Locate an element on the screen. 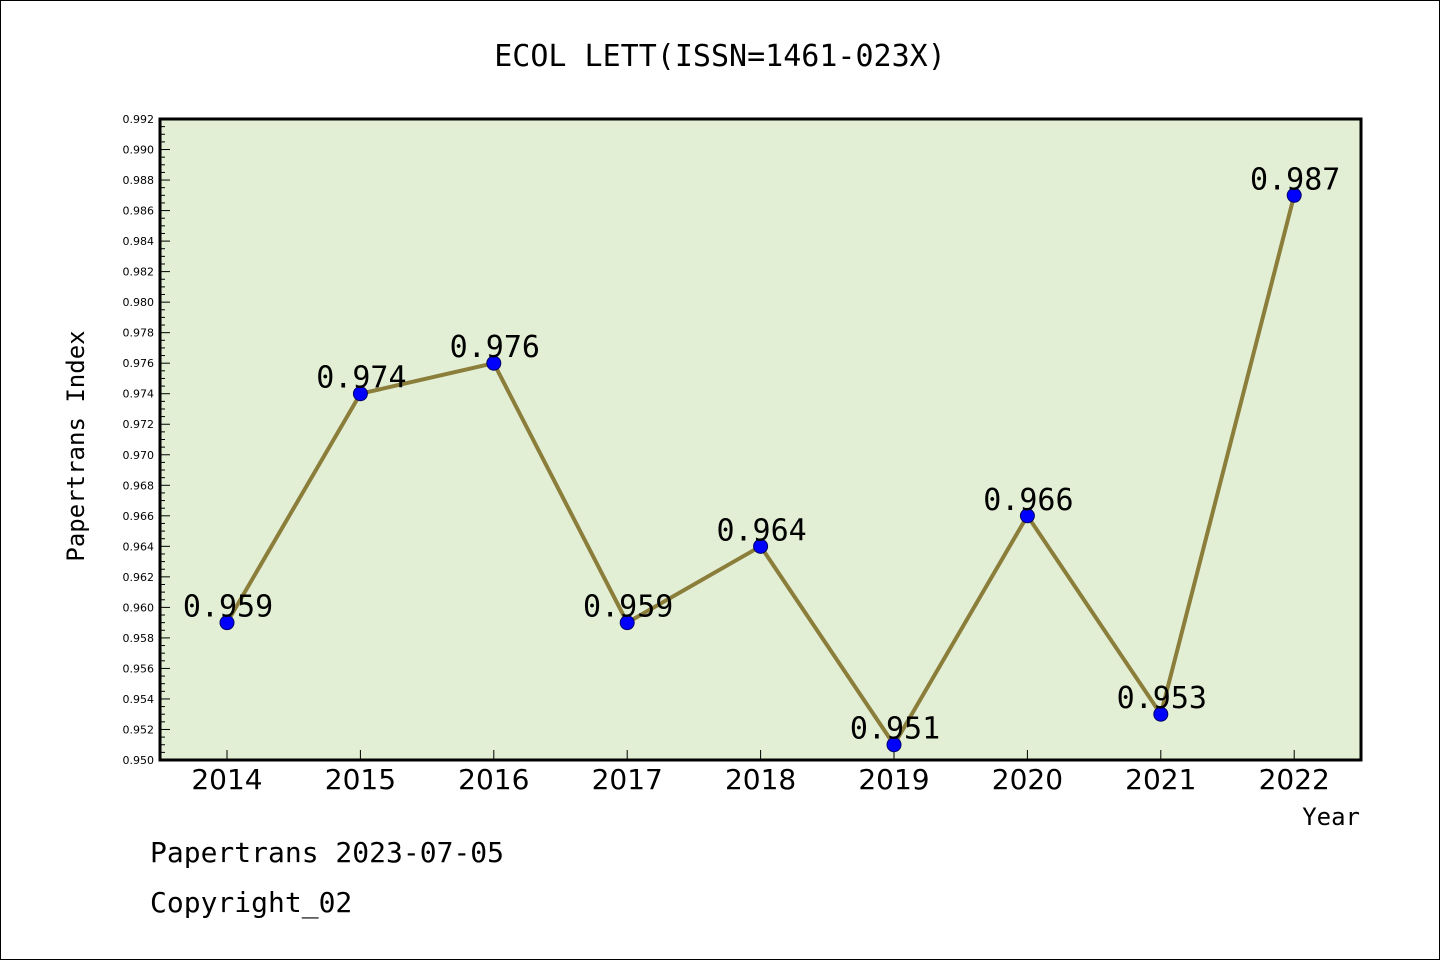 This screenshot has height=960, width=1440. x-tick-label: 2016 is located at coordinates (493, 779).